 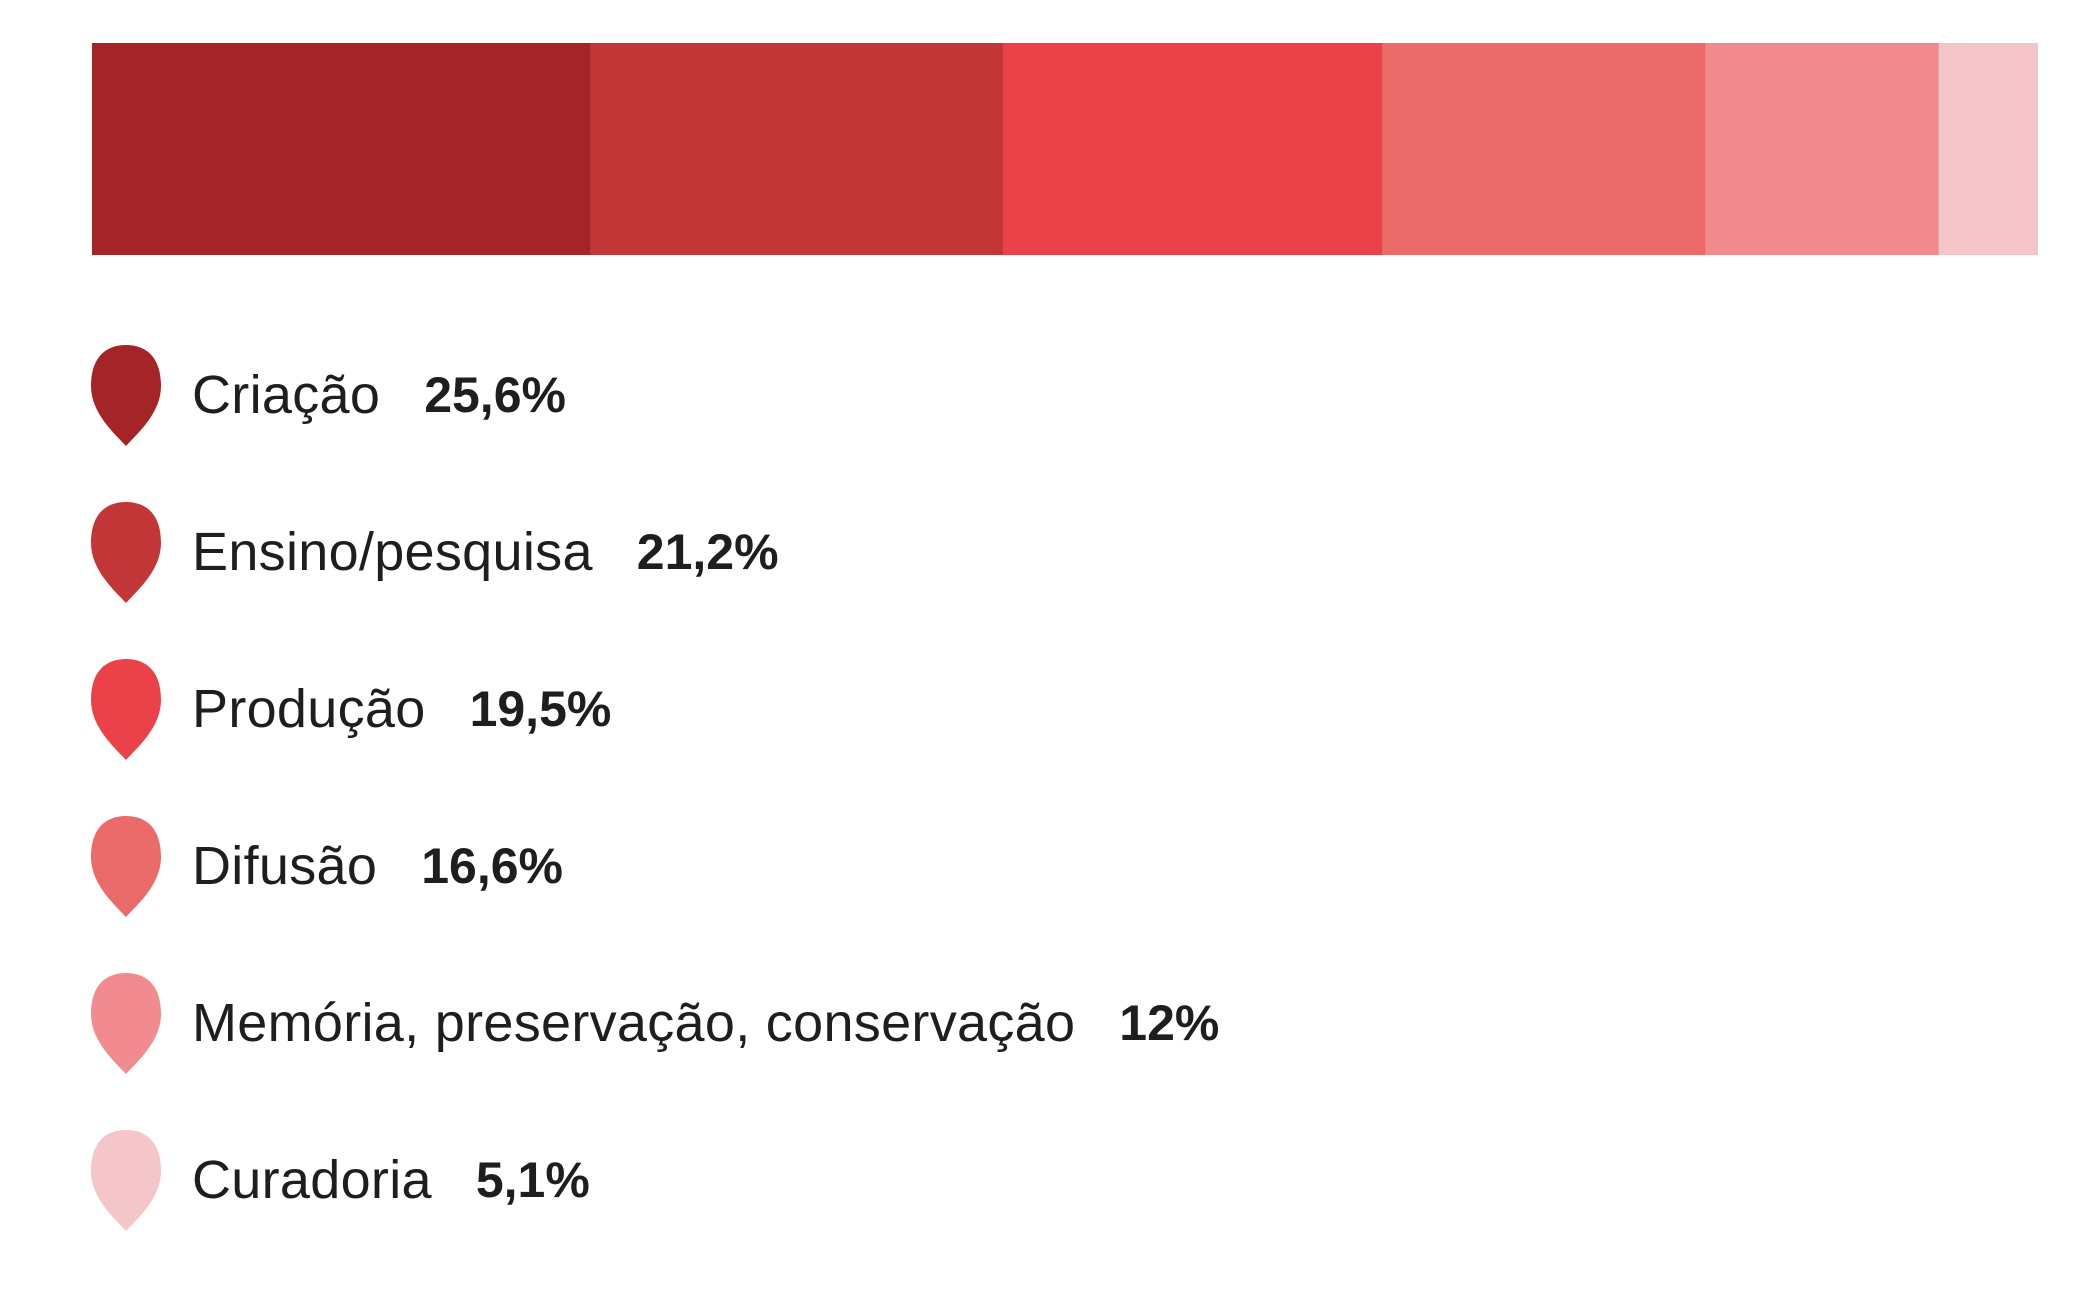 What do you see at coordinates (492, 866) in the screenshot?
I see `data-label: 16,6%` at bounding box center [492, 866].